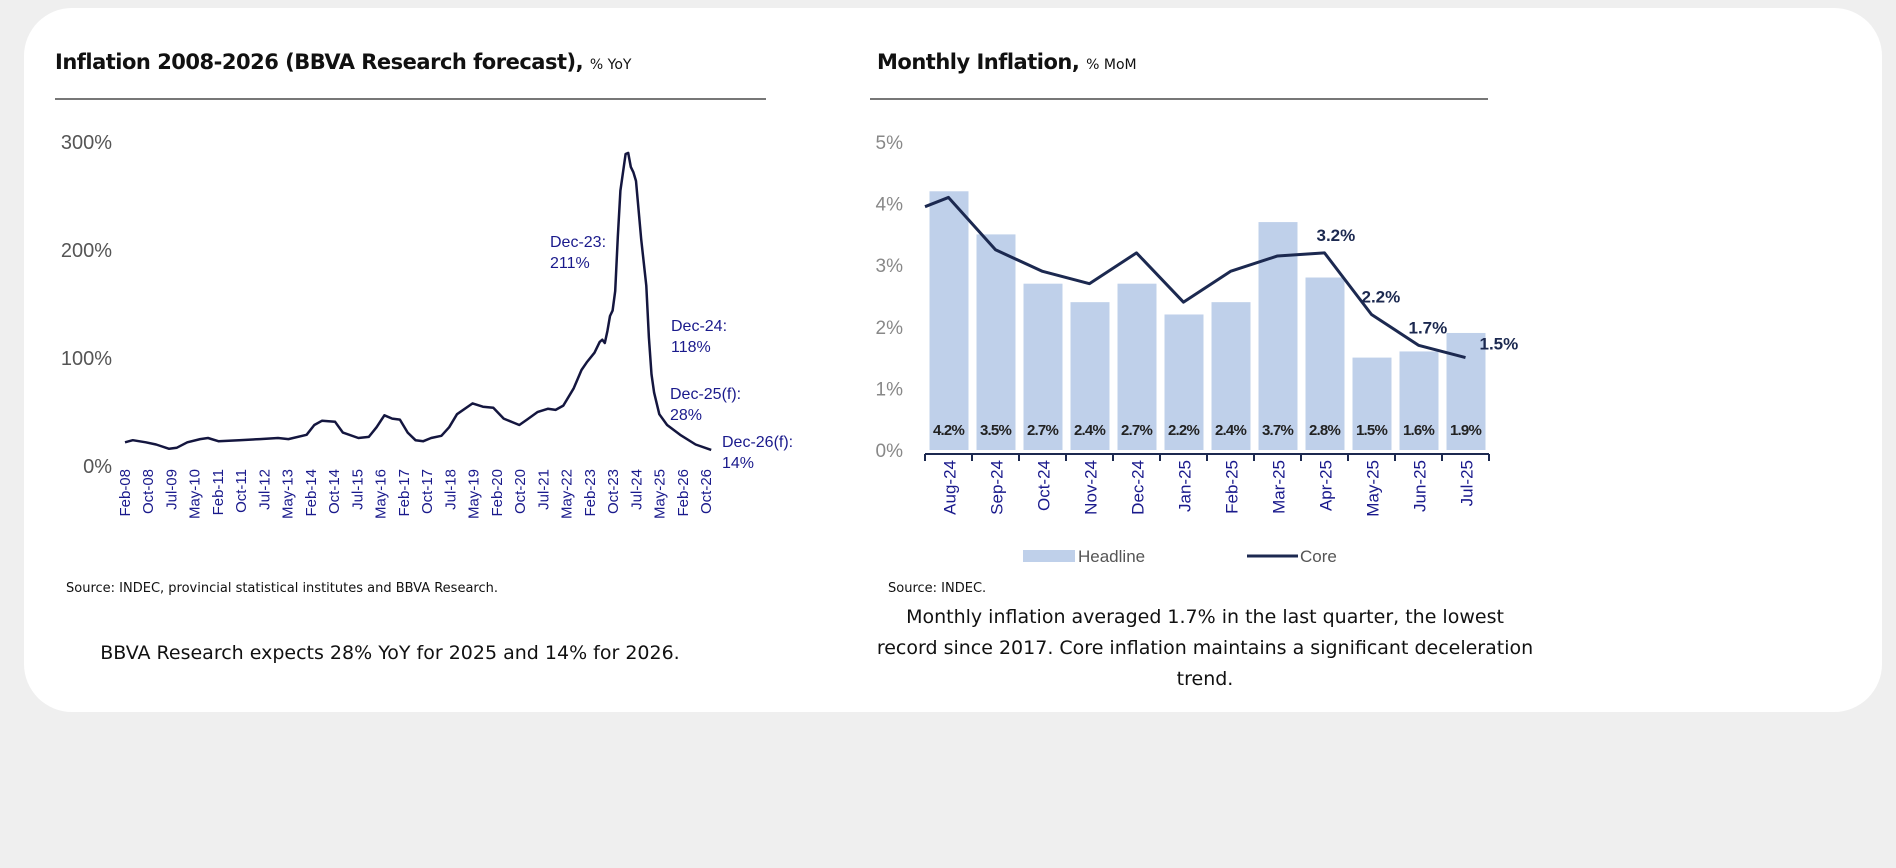 Image resolution: width=1896 pixels, height=868 pixels. I want to click on core-line, so click(1195, 277).